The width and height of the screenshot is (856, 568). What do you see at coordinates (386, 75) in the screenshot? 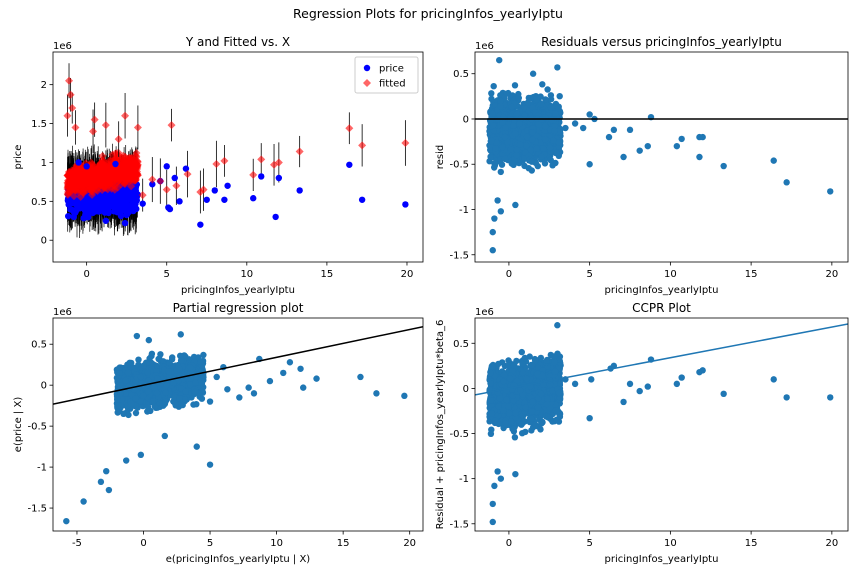
I see `legend-frame` at bounding box center [386, 75].